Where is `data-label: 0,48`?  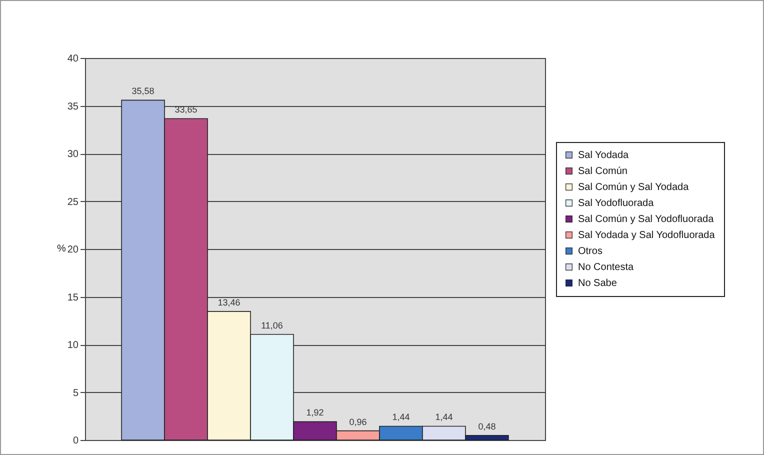
data-label: 0,48 is located at coordinates (487, 426).